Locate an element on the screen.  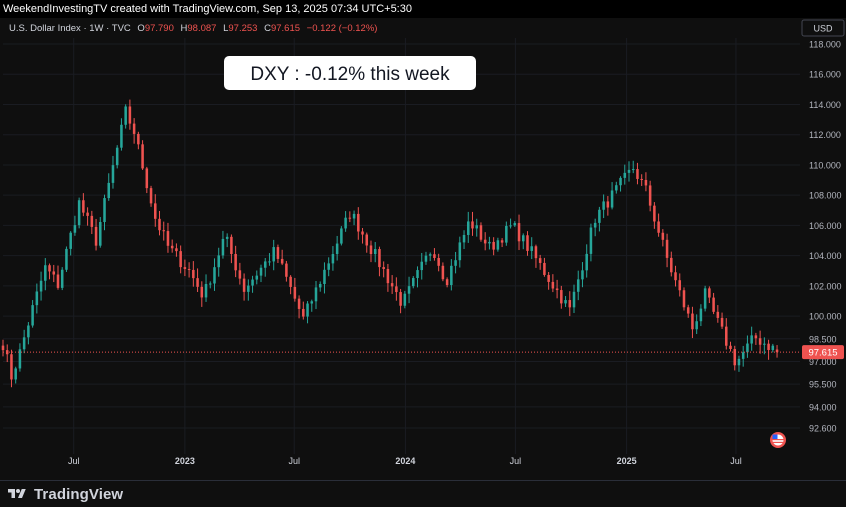
legend-open: 97.790 is located at coordinates (159, 28).